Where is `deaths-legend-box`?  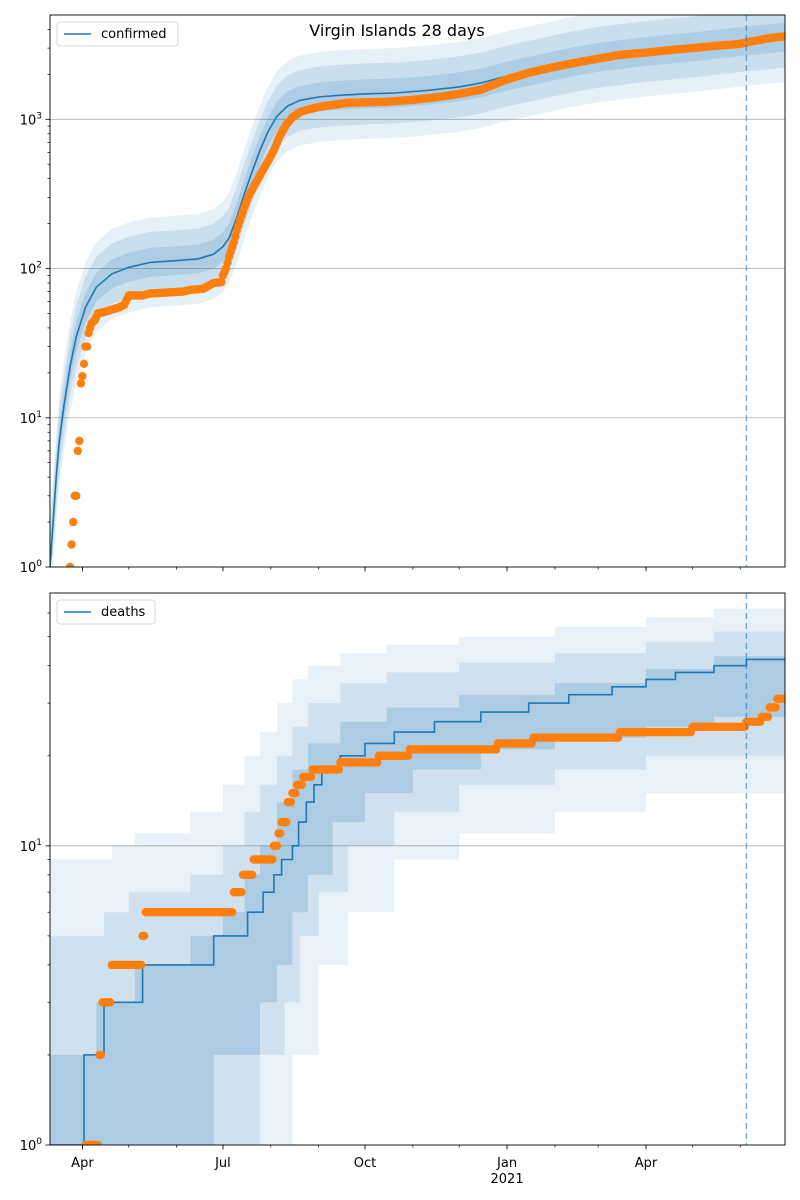 deaths-legend-box is located at coordinates (106, 612).